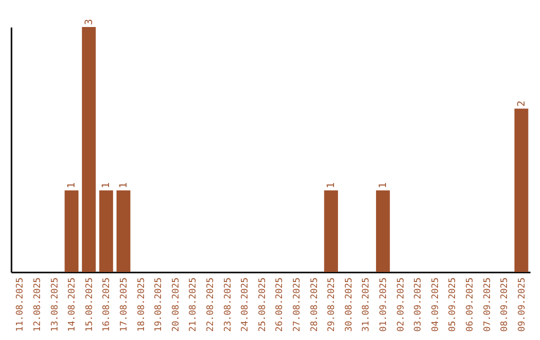 This screenshot has width=540, height=340. I want to click on x-tick-label: 04.09.2025, so click(435, 305).